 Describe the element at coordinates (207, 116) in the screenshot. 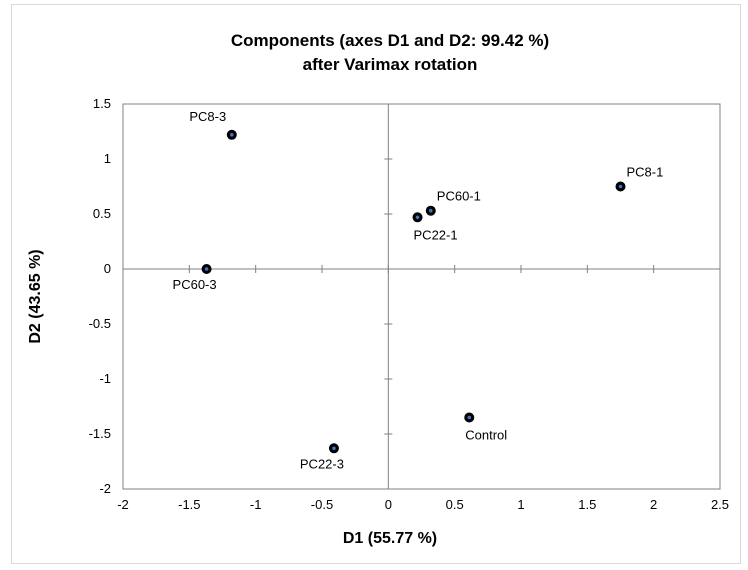

I see `point-label: PC8-3` at that location.